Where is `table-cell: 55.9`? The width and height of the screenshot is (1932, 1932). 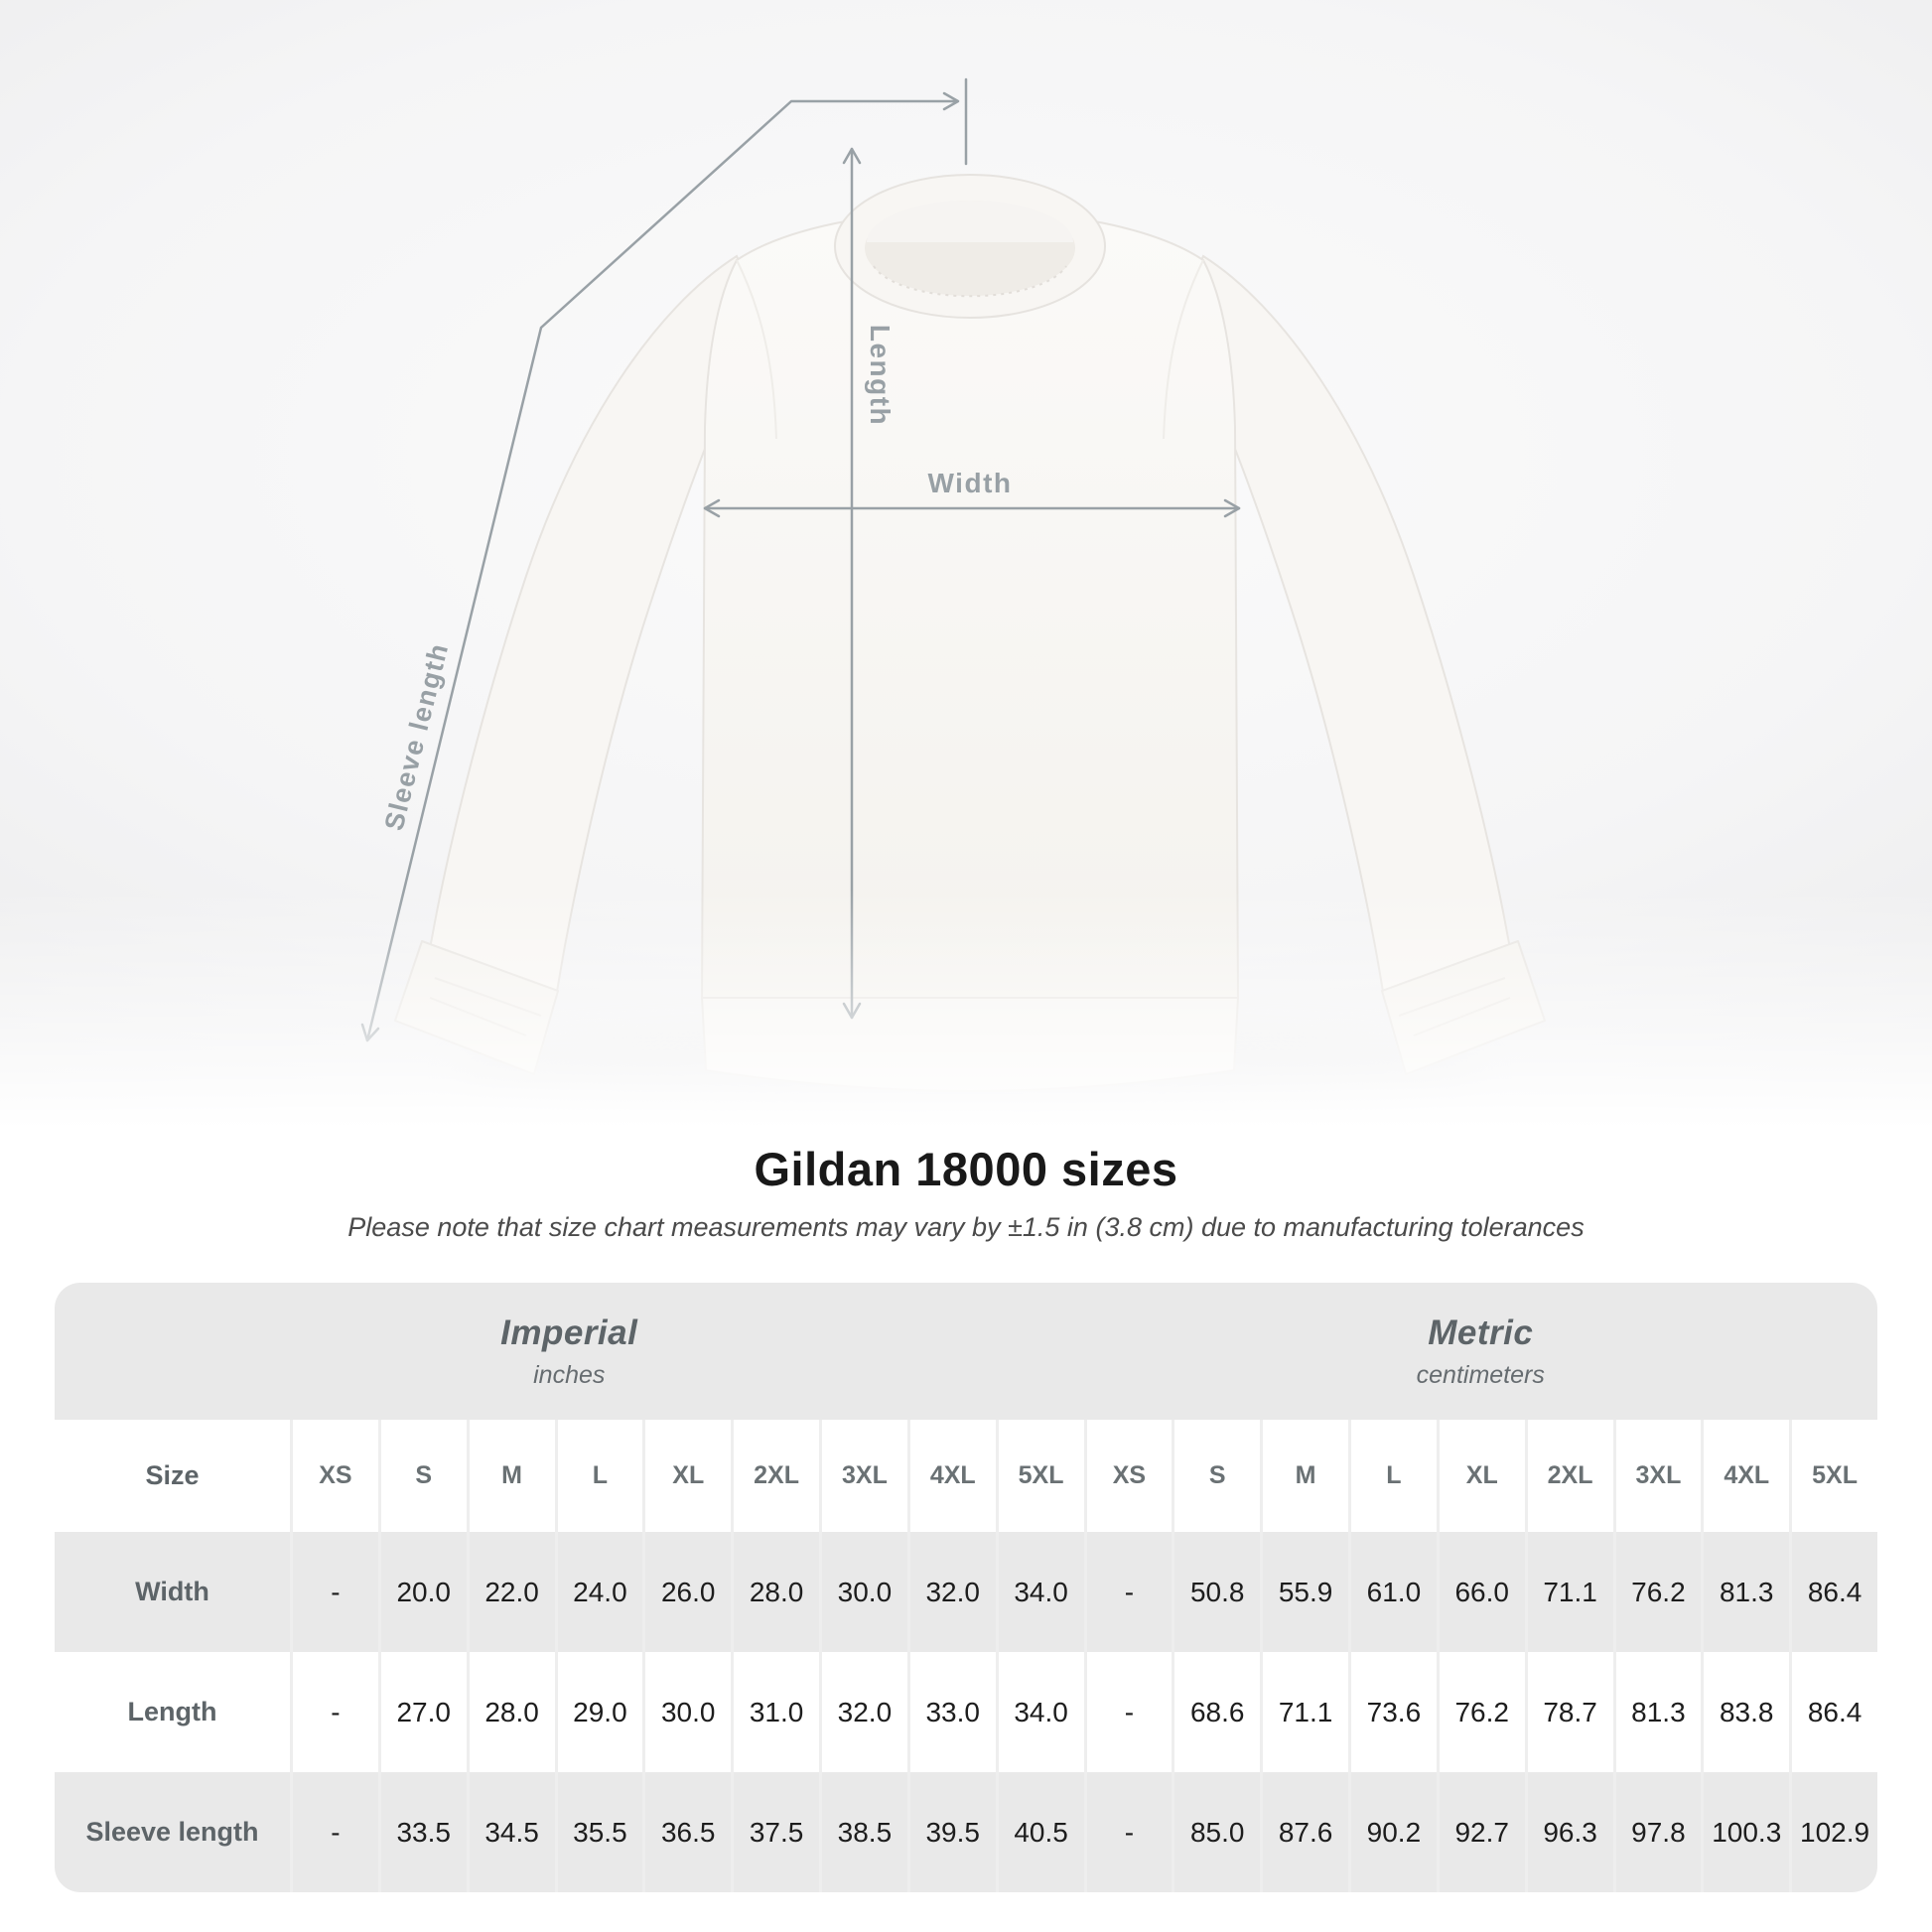
table-cell: 55.9 is located at coordinates (1304, 1592).